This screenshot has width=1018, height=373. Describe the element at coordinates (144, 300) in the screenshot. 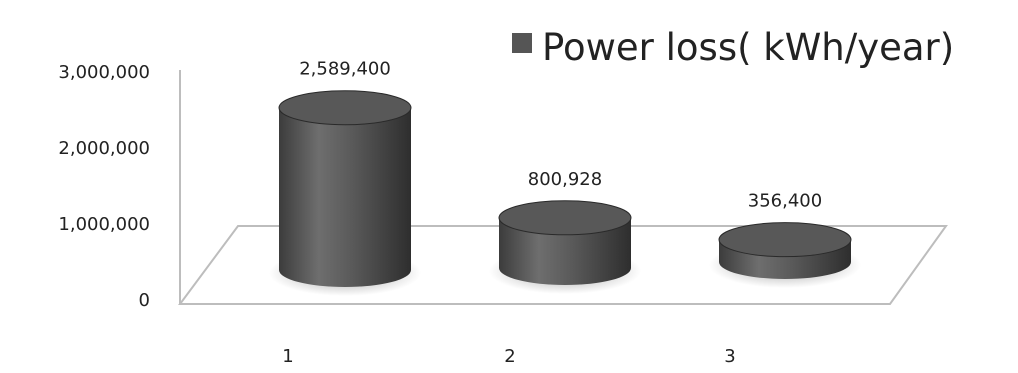

I see `y-tick-label: 0` at that location.